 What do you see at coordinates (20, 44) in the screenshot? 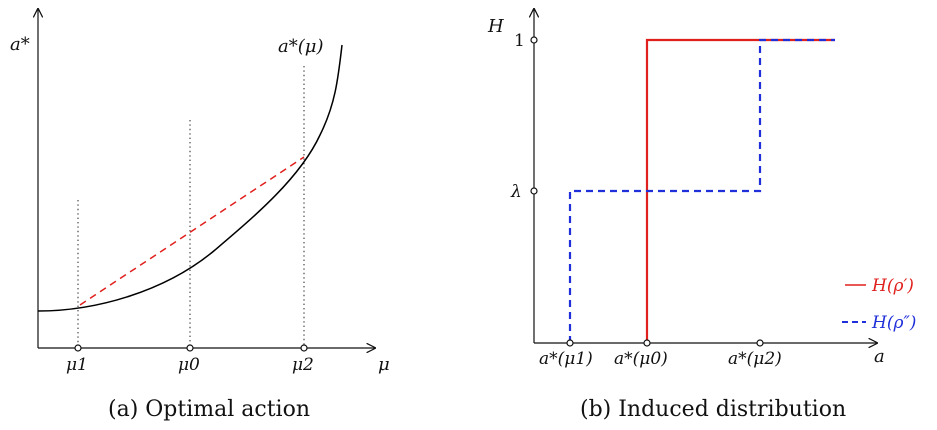
I see `panel-a-y-label: a*` at bounding box center [20, 44].